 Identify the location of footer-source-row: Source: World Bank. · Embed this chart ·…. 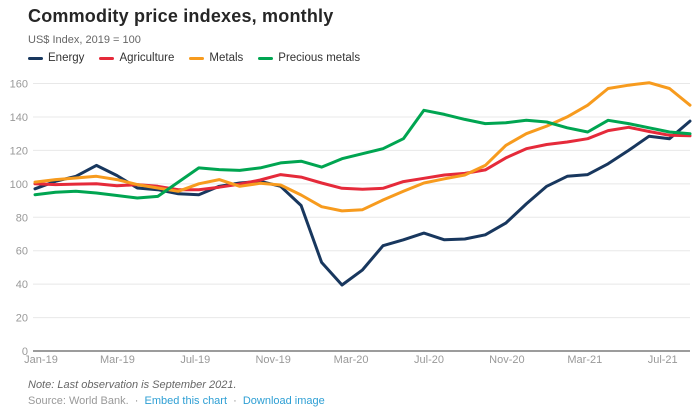
(176, 401).